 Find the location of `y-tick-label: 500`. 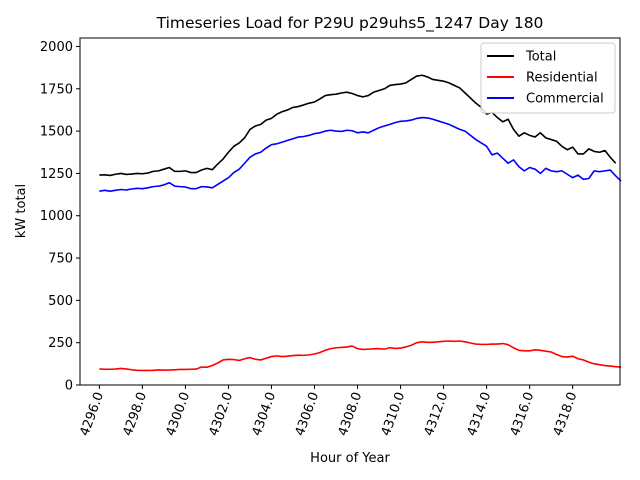

y-tick-label: 500 is located at coordinates (60, 301).